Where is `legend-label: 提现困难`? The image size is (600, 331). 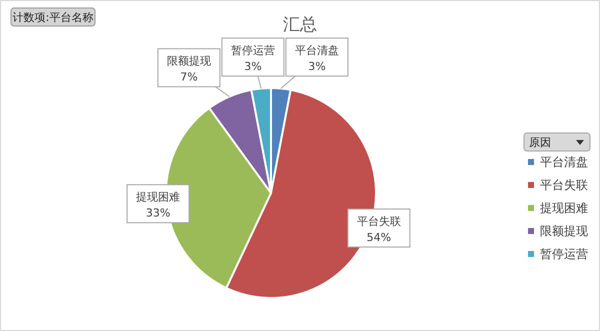 legend-label: 提现困难 is located at coordinates (564, 208).